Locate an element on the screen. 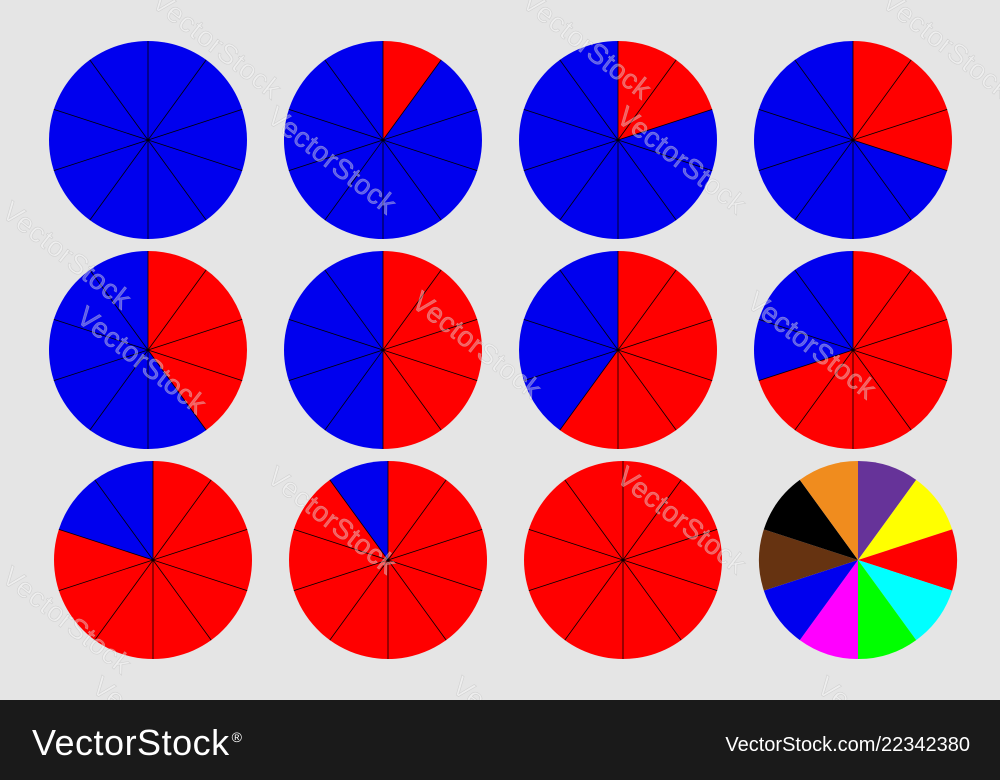  footer-brand: VectorStock ® is located at coordinates (137, 743).